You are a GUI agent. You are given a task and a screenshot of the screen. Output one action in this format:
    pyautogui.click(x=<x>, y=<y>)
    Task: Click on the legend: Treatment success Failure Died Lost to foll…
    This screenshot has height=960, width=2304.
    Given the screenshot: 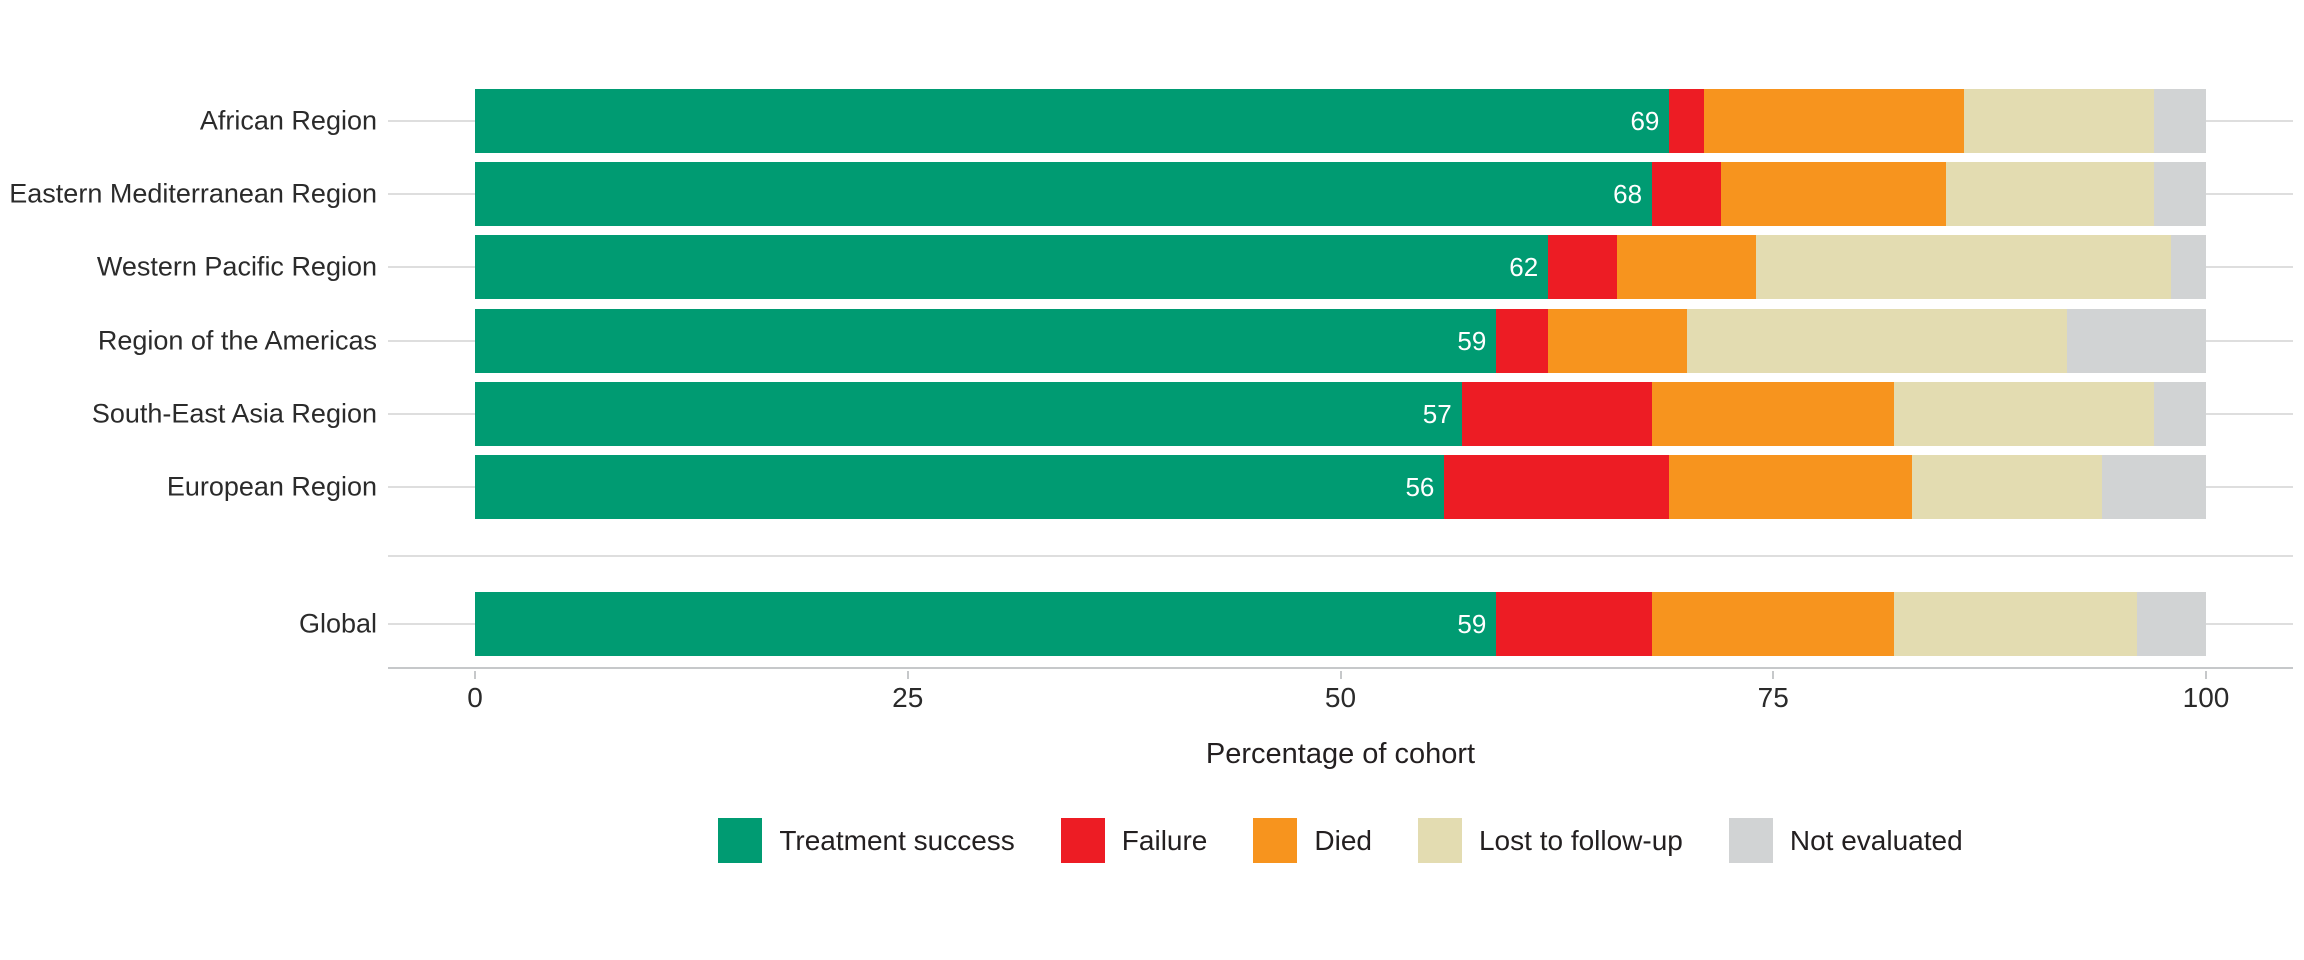 What is the action you would take?
    pyautogui.click(x=1340, y=840)
    